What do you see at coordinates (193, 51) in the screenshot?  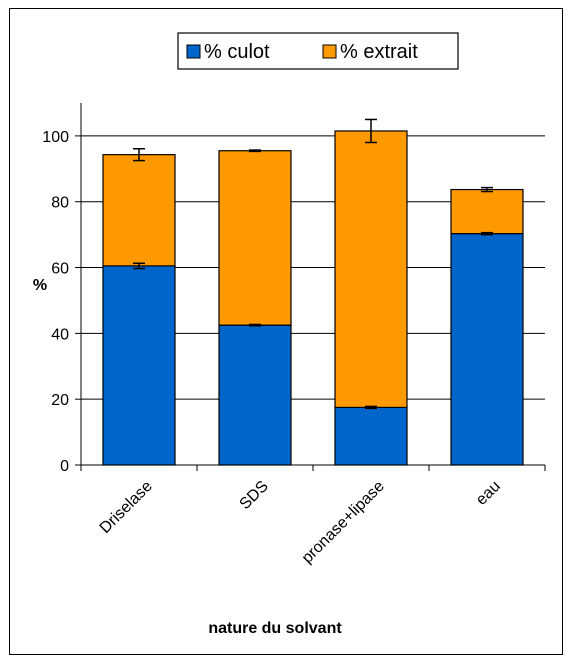 I see `legend-swatch-culot` at bounding box center [193, 51].